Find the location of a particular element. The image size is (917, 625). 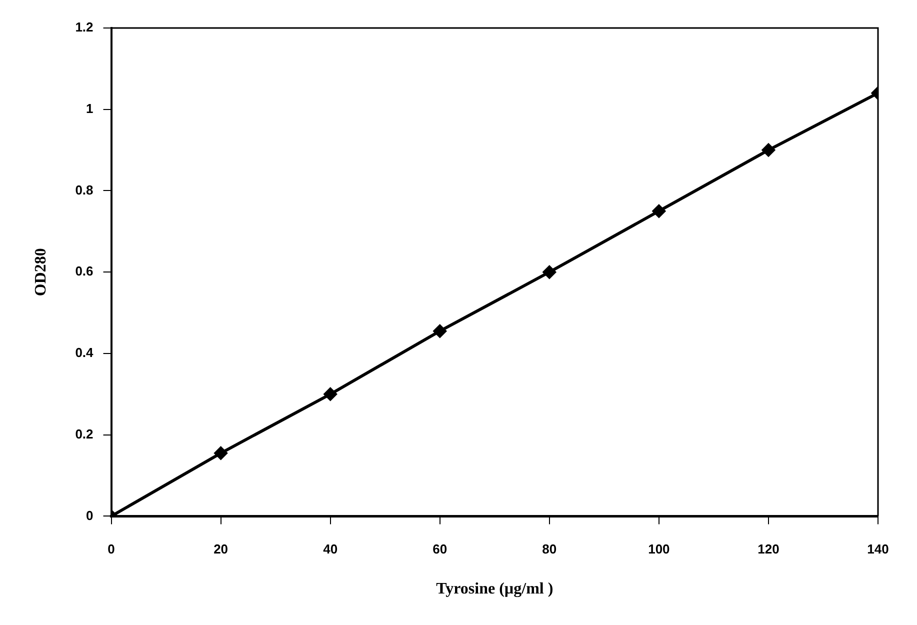

y-tick-label: 0.6 is located at coordinates (84, 271).